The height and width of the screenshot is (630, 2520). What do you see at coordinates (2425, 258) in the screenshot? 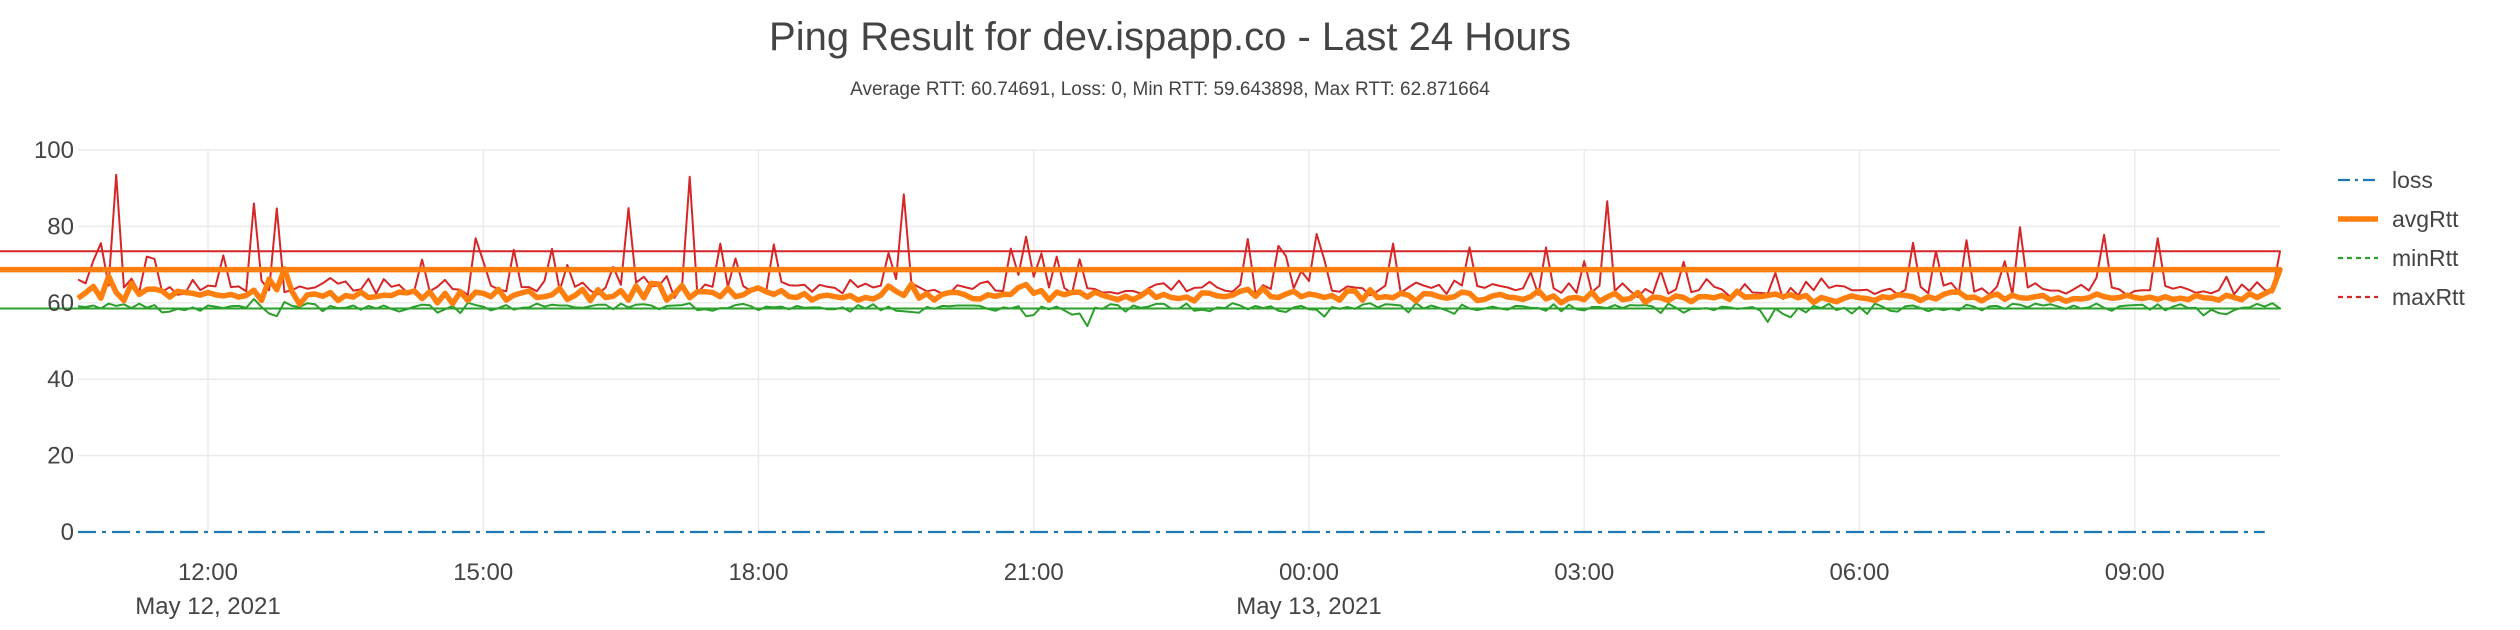
I see `legend-label: minRtt` at bounding box center [2425, 258].